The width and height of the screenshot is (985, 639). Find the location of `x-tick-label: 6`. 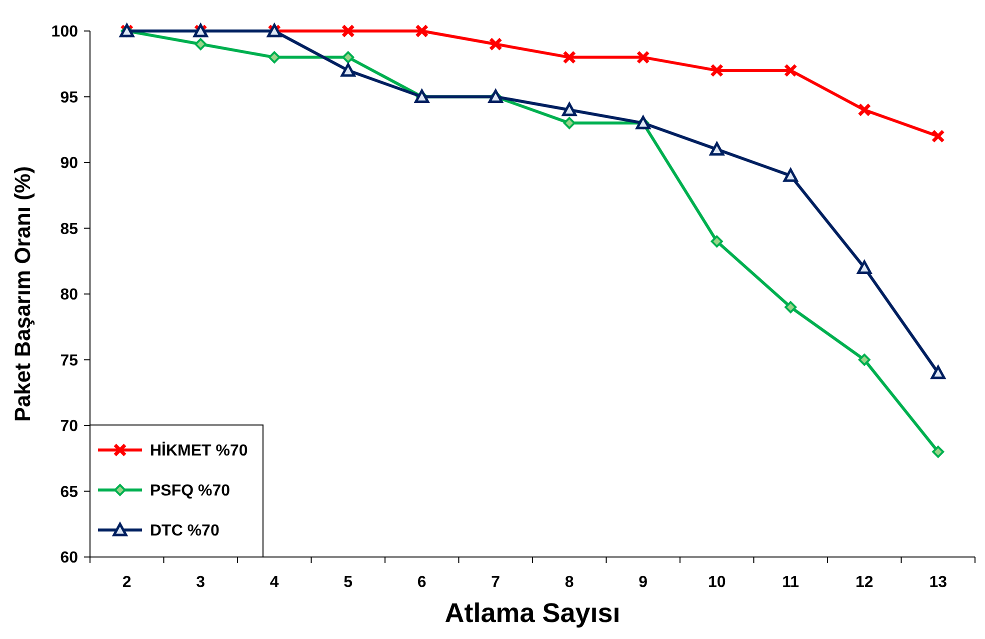

x-tick-label: 6 is located at coordinates (421, 582).